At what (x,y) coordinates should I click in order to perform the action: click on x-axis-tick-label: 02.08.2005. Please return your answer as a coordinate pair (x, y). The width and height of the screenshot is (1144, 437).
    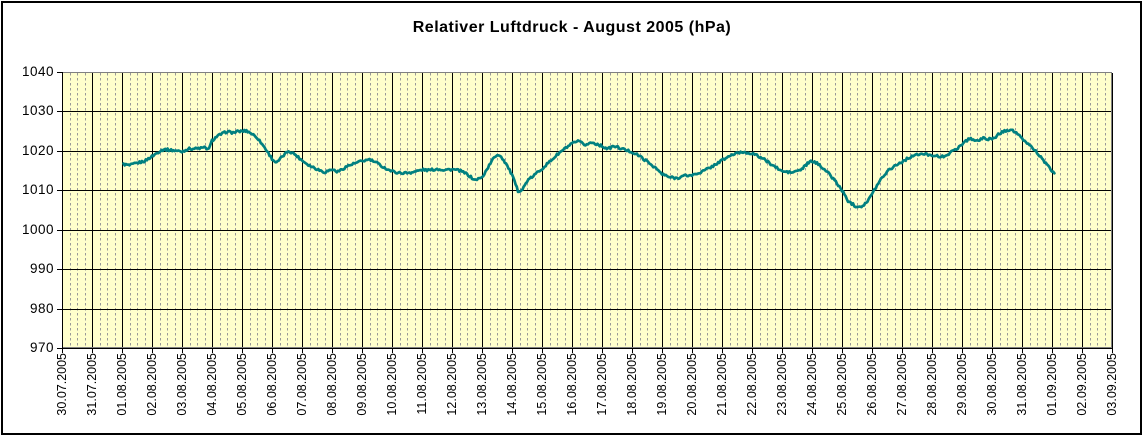
    Looking at the image, I should click on (152, 384).